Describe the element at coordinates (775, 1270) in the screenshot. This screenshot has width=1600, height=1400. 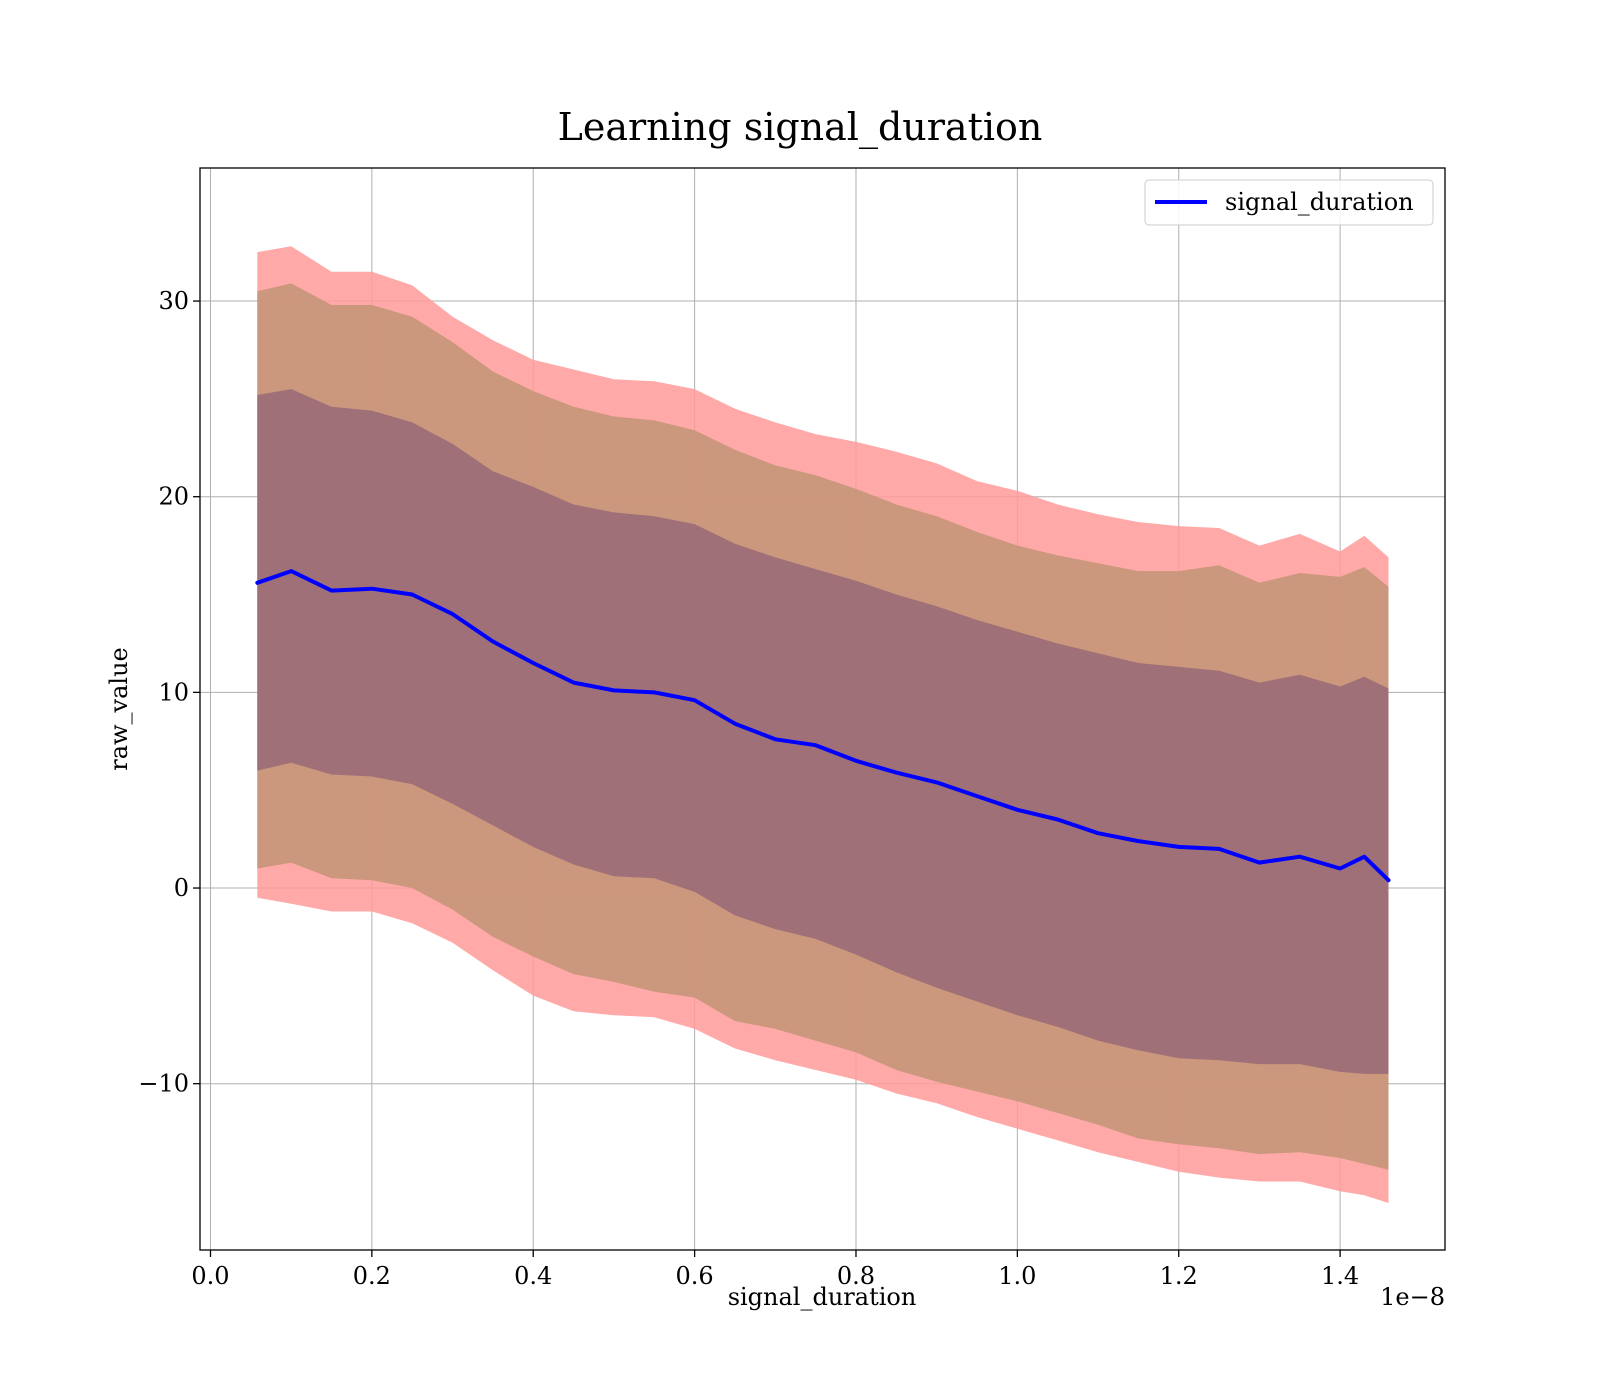
I see `x-axis-ticks: 0.0 0.2 0.4 0.6 0.8 1.0 1.2 1.4` at that location.